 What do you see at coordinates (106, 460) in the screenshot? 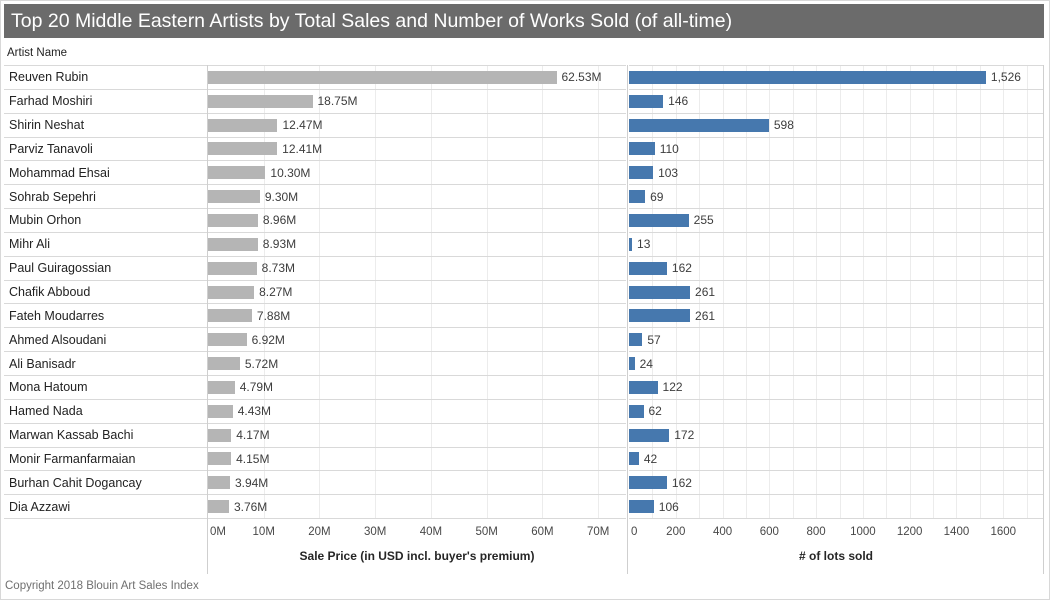
I see `artist-name: Monir Farmanfarmaian` at bounding box center [106, 460].